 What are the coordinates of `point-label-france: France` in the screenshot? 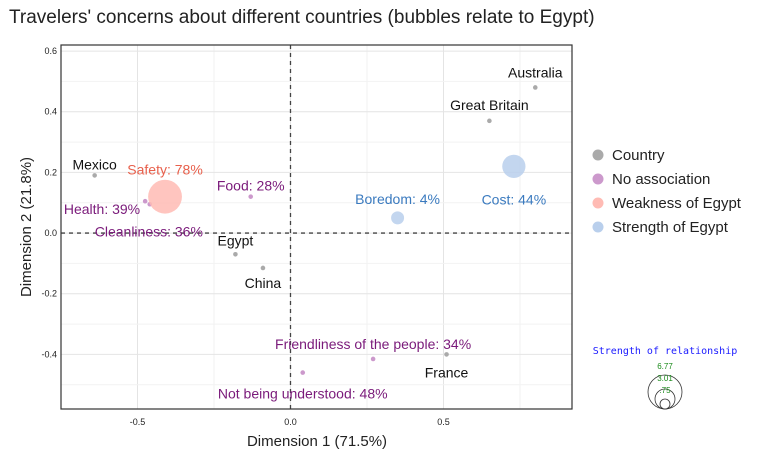 It's located at (447, 372).